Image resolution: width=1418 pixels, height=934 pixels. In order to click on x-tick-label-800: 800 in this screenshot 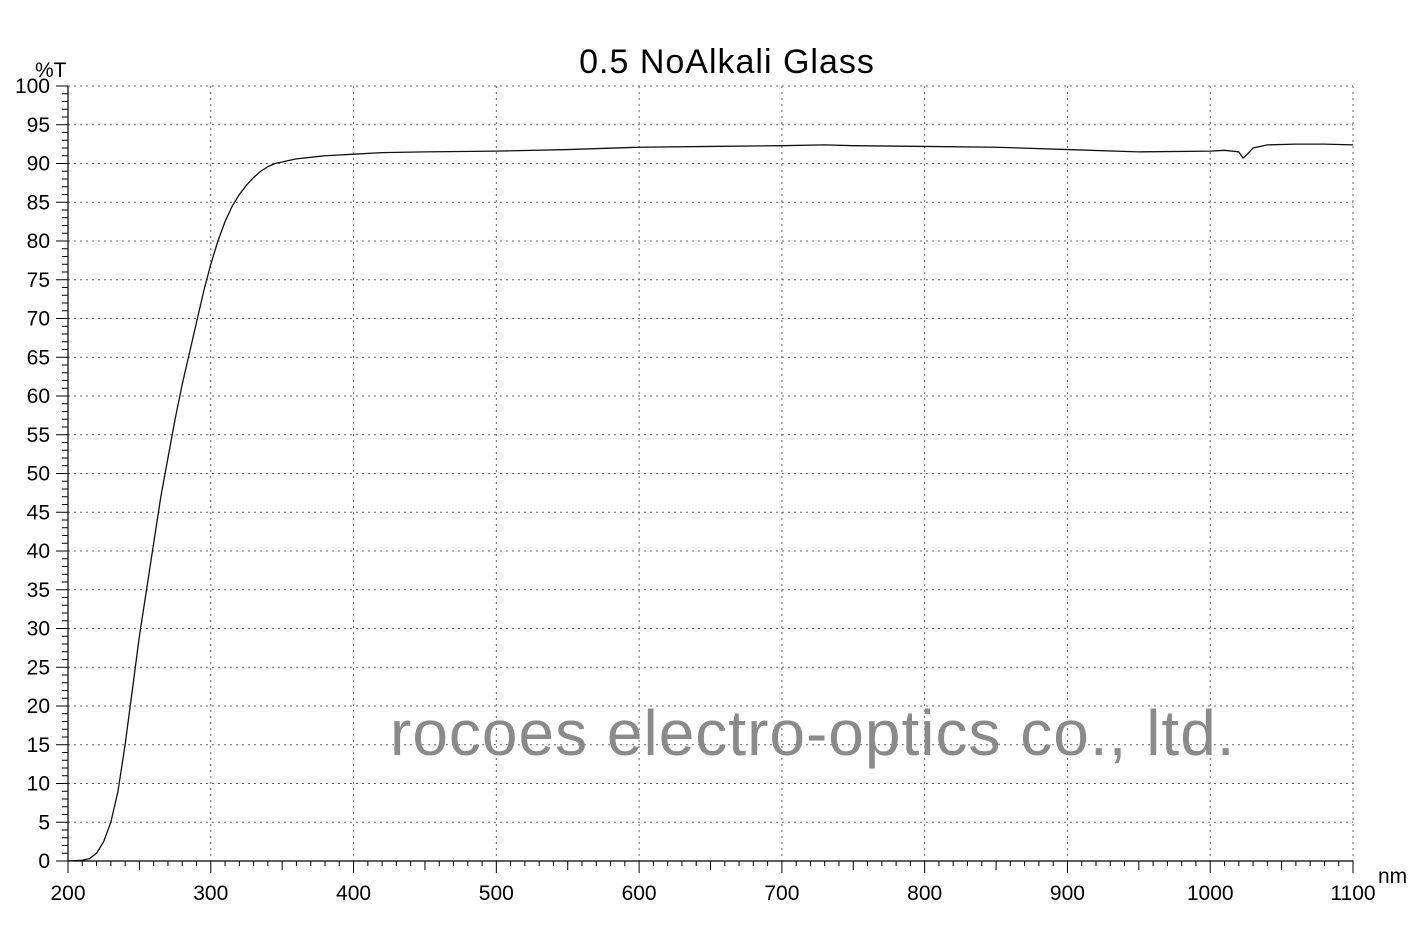, I will do `click(924, 893)`.